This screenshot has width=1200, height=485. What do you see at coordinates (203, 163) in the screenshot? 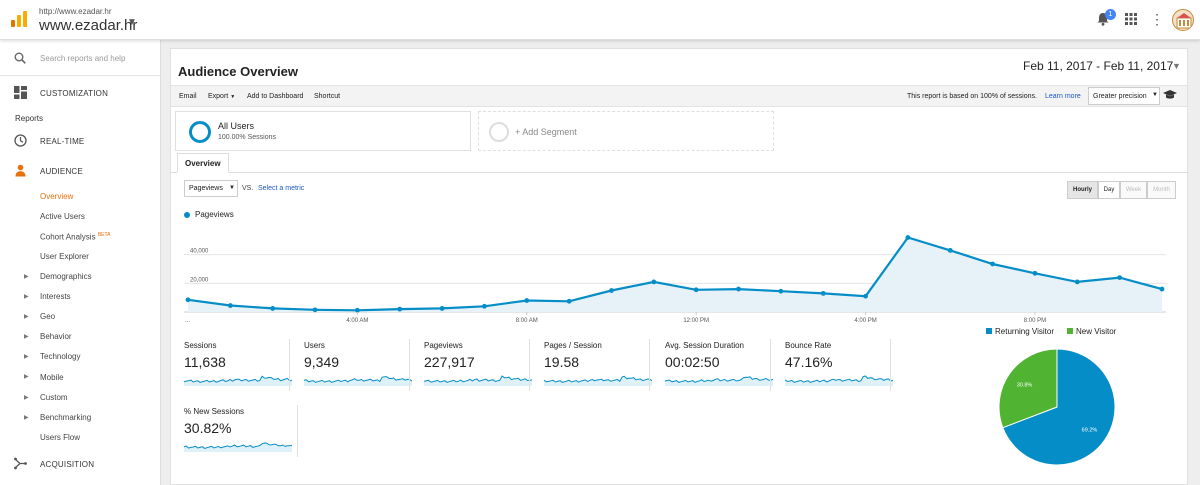
I see `tab-overview: Overview` at bounding box center [203, 163].